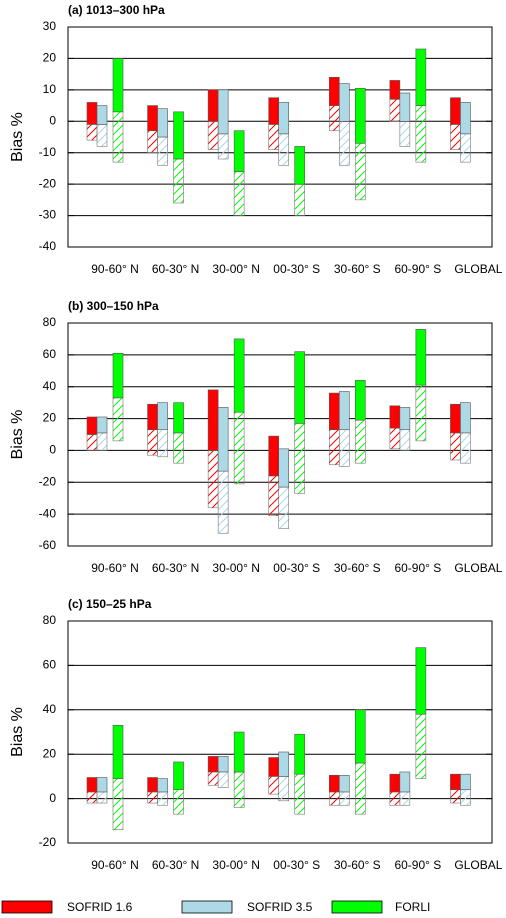 Image resolution: width=506 pixels, height=918 pixels. Describe the element at coordinates (357, 865) in the screenshot. I see `x-tick-label: 30-60° S` at that location.